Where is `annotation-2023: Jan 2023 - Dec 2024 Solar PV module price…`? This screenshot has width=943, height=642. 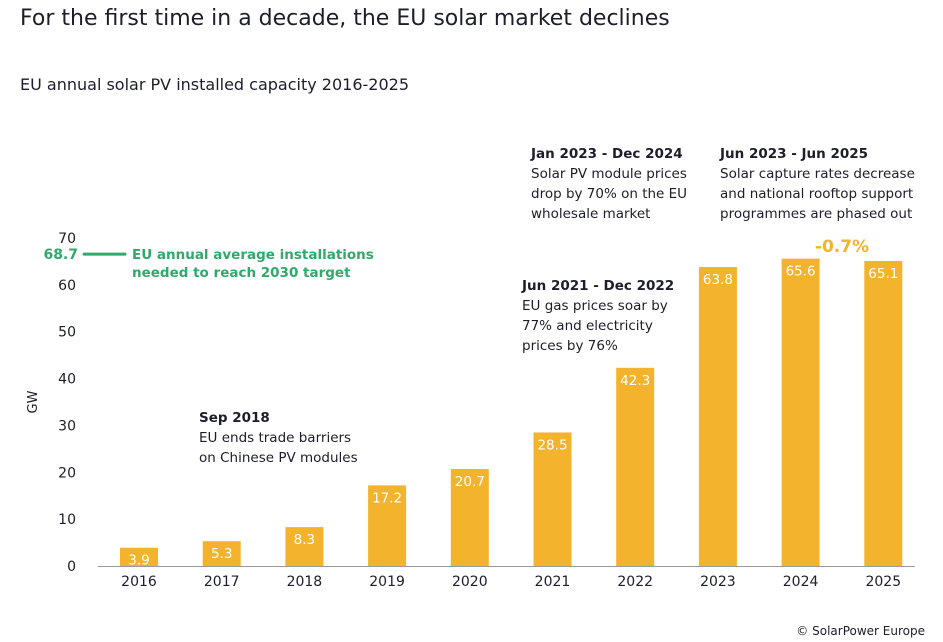 annotation-2023: Jan 2023 - Dec 2024 Solar PV module price… is located at coordinates (609, 184).